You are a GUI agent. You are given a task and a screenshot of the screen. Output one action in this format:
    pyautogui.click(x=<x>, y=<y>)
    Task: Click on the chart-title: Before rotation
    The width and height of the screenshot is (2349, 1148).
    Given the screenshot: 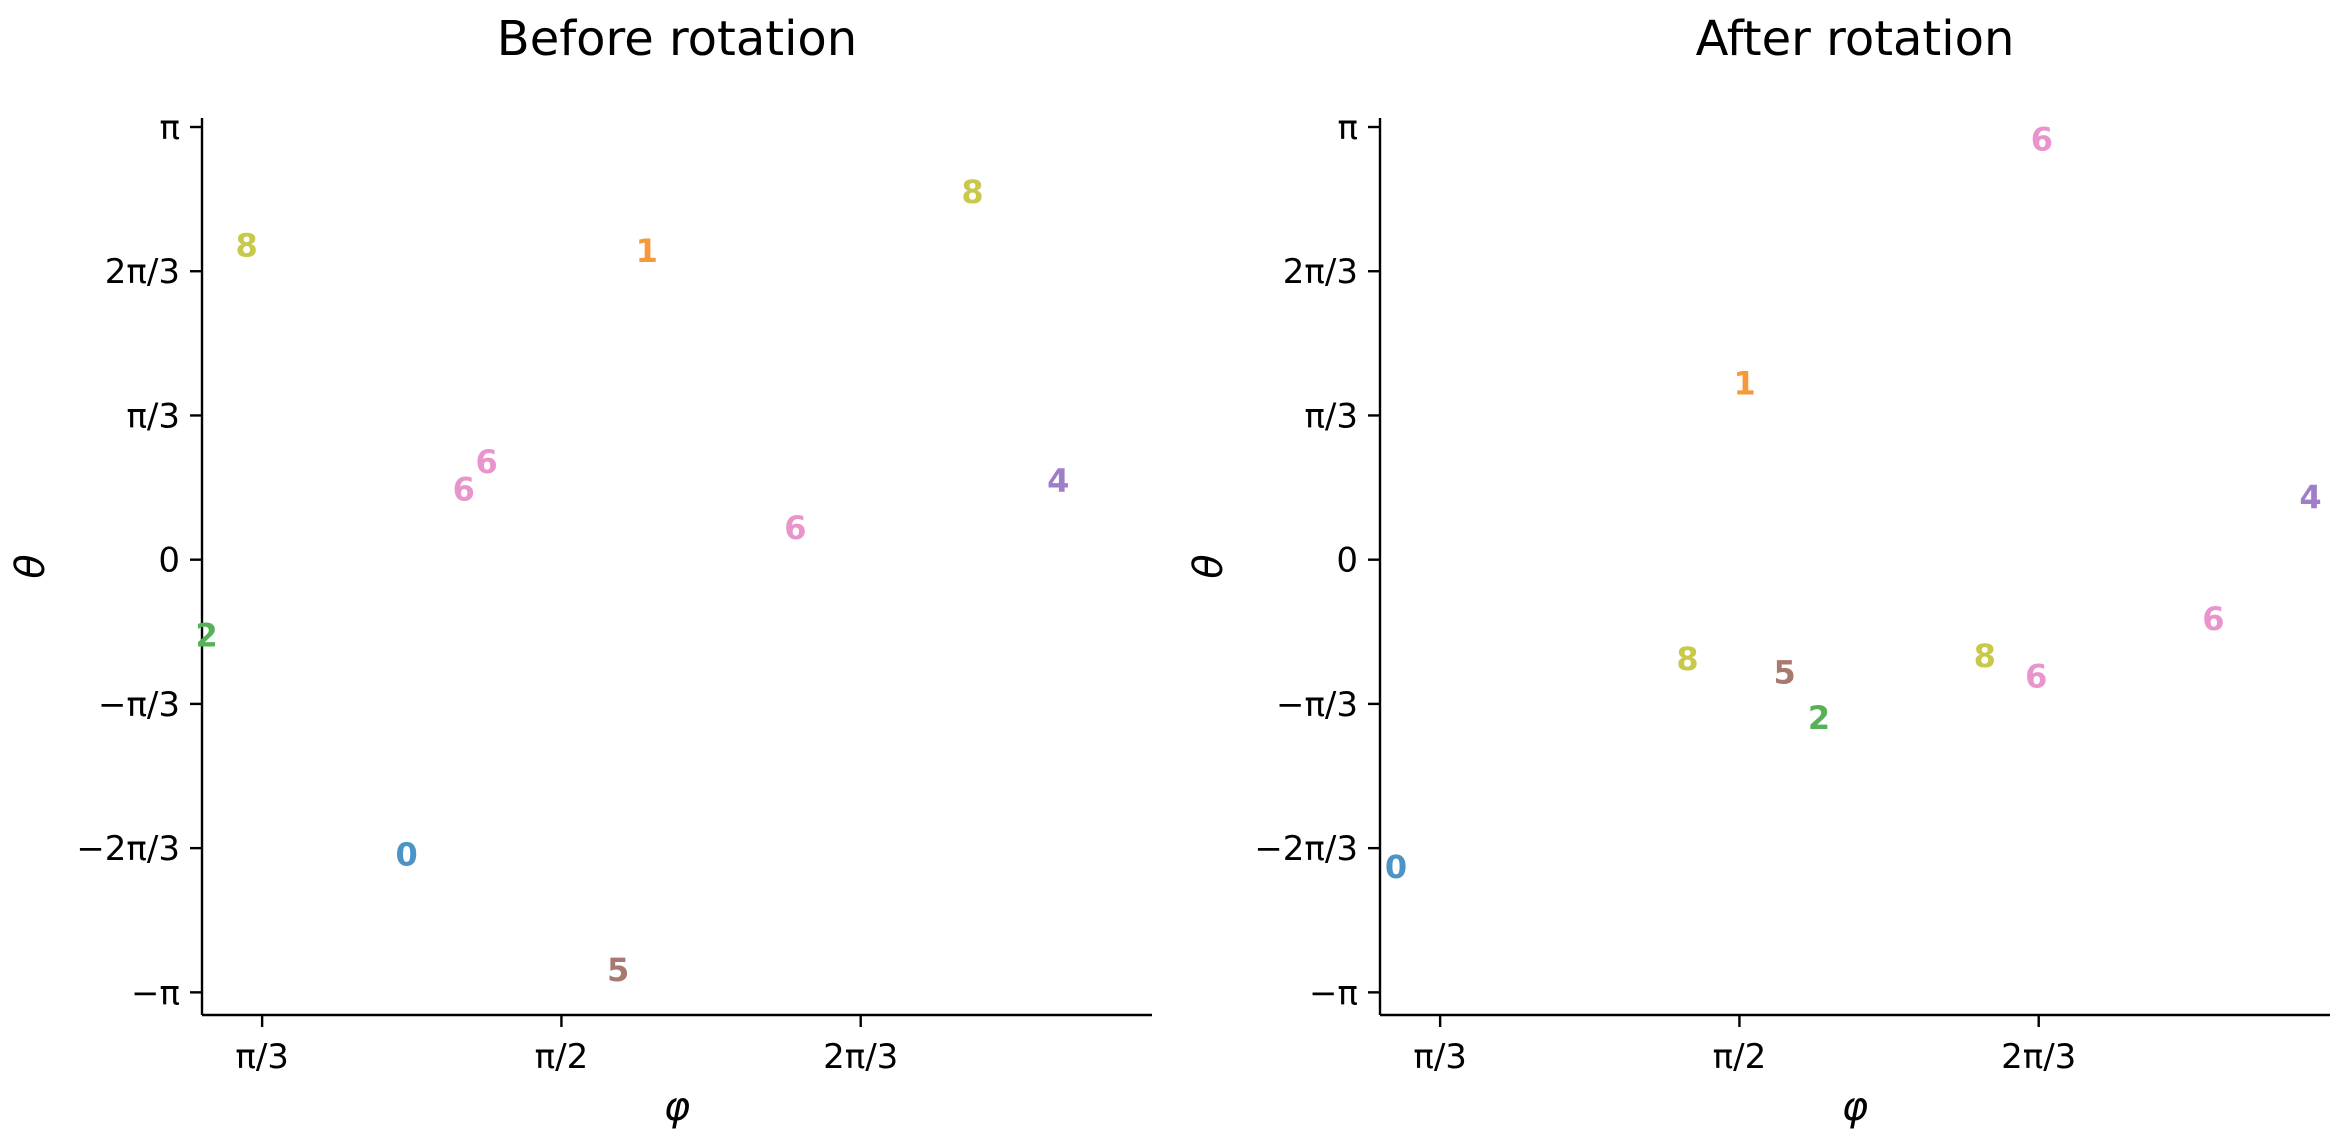 What is the action you would take?
    pyautogui.click(x=677, y=39)
    